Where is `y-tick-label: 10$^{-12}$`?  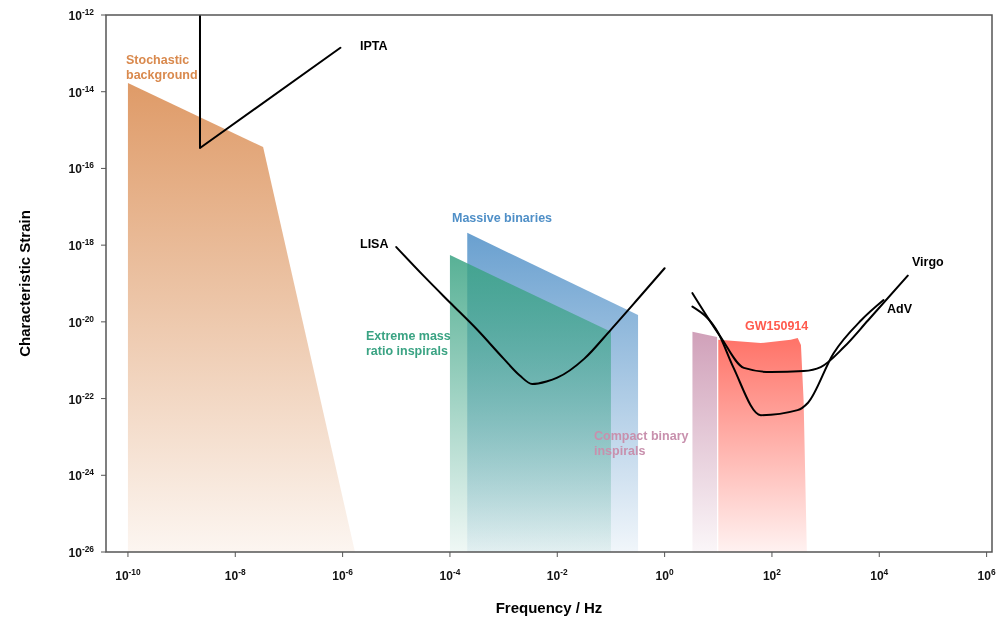 y-tick-label: 10$^{-12}$ is located at coordinates (81, 15).